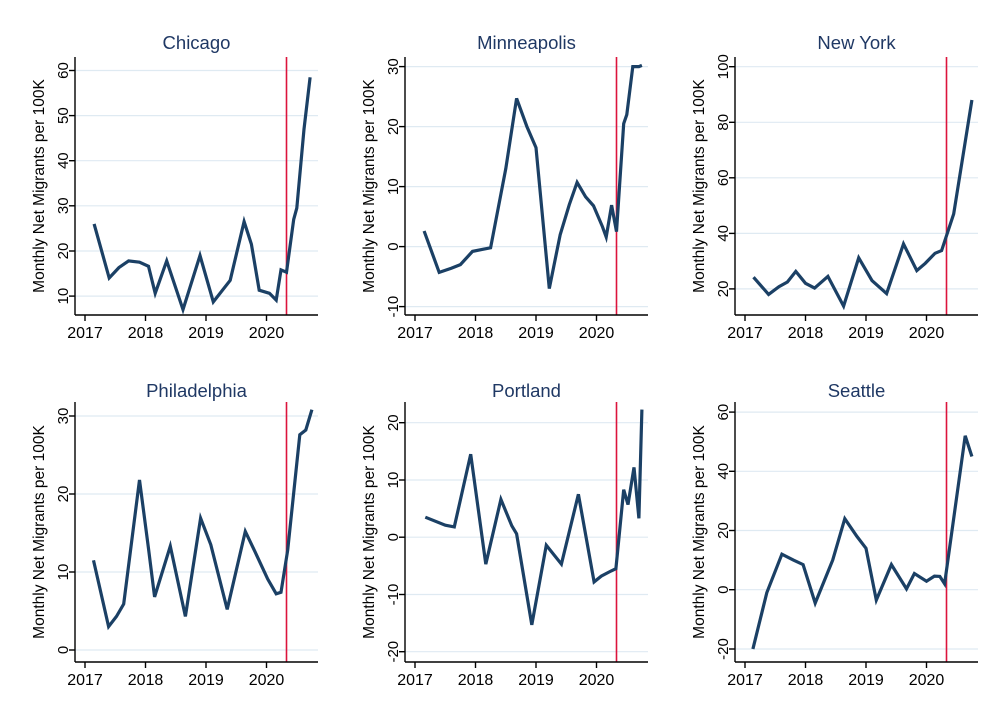  Describe the element at coordinates (202, 196) in the screenshot. I see `series-line-chicago` at that location.